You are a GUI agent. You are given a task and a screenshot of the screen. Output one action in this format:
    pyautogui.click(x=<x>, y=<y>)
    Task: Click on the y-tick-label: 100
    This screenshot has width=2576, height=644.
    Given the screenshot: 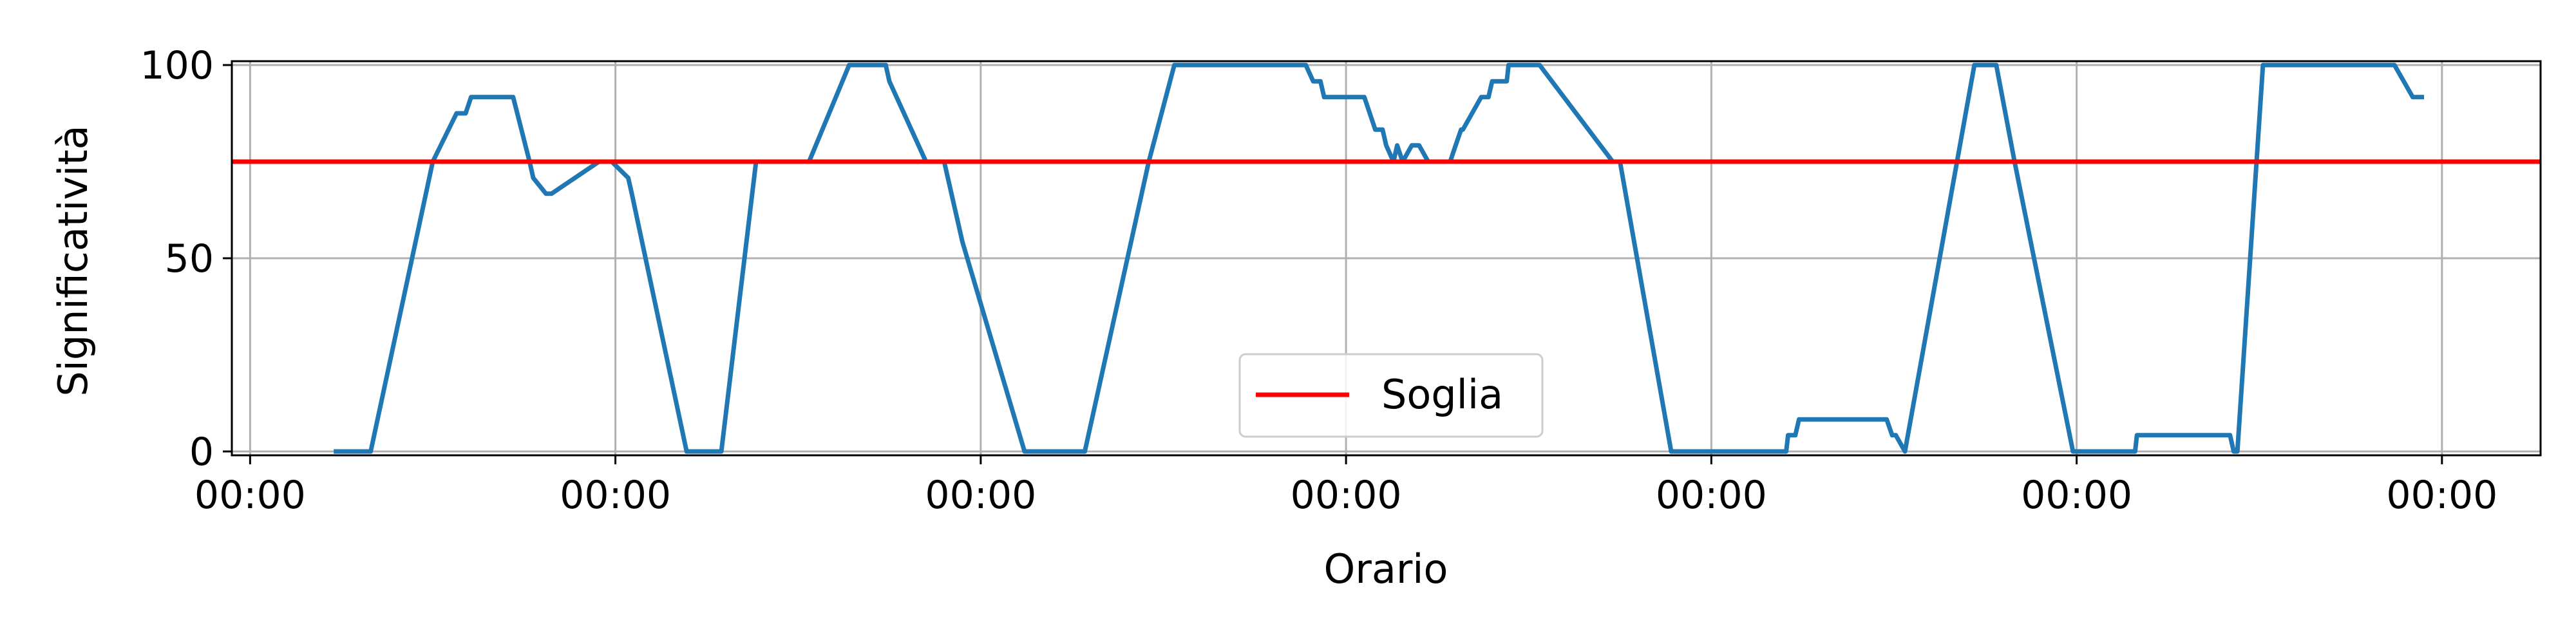 What is the action you would take?
    pyautogui.click(x=177, y=65)
    